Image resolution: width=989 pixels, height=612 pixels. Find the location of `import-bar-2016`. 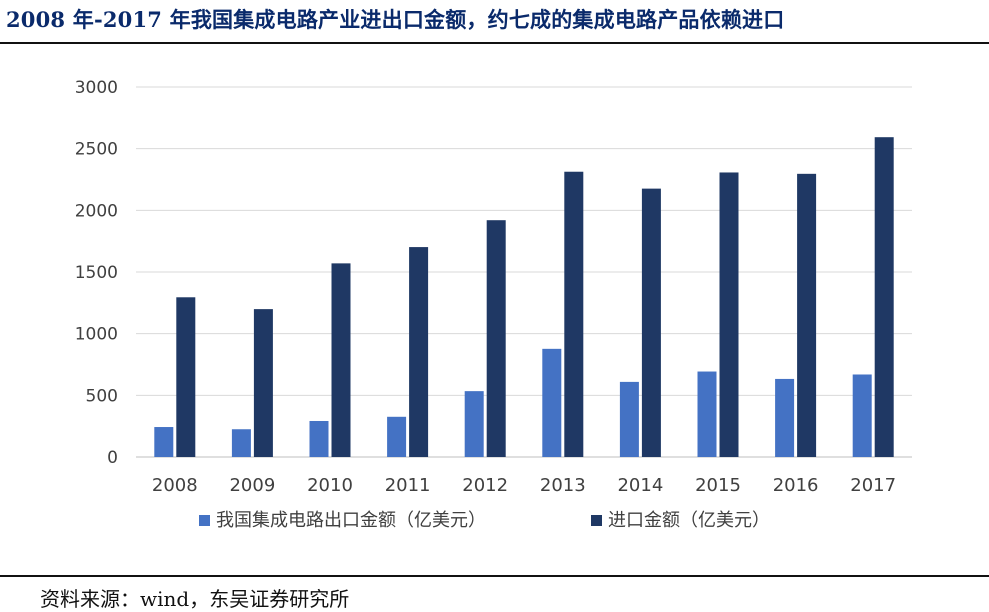

import-bar-2016 is located at coordinates (806, 315).